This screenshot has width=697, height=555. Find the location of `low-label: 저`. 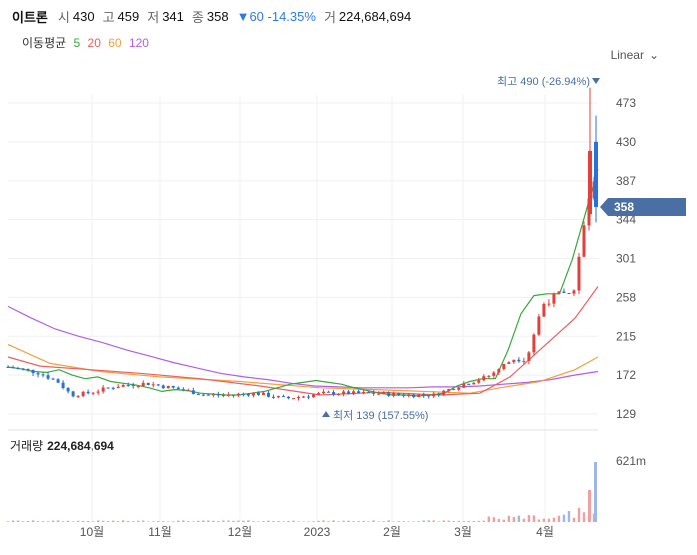

low-label: 저 is located at coordinates (153, 17).